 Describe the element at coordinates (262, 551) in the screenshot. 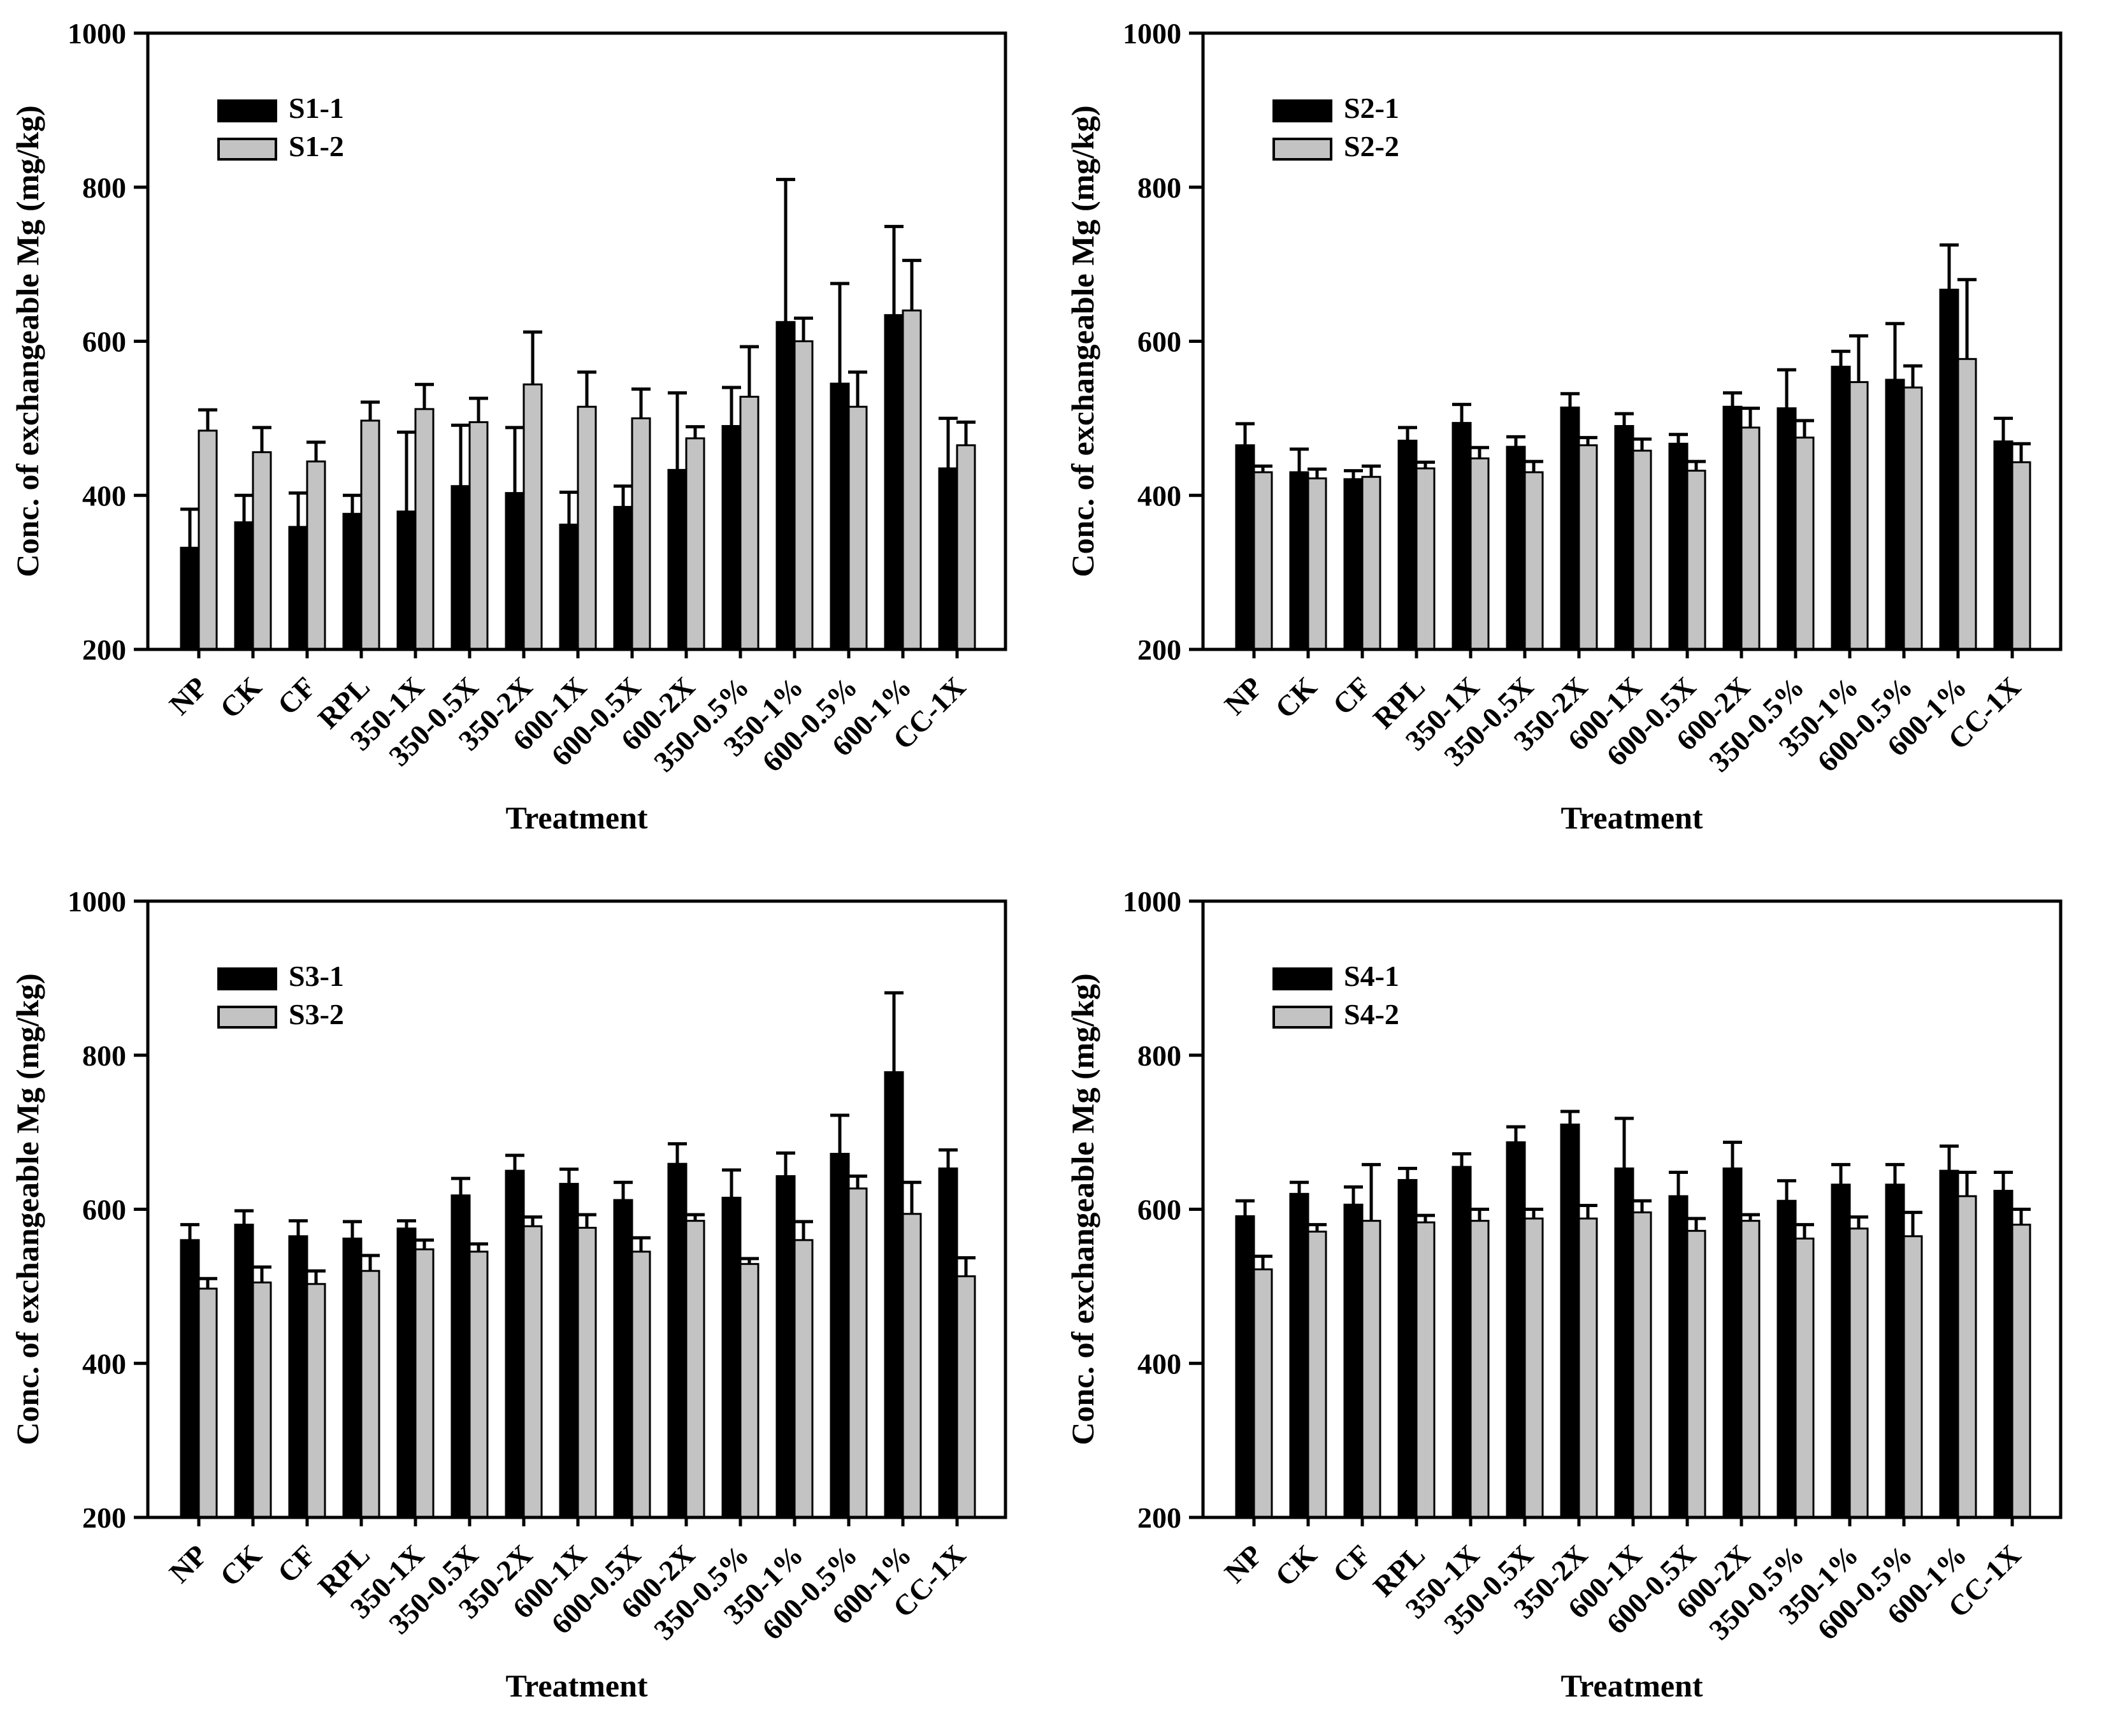

I see `bar-s1-2-ck` at that location.